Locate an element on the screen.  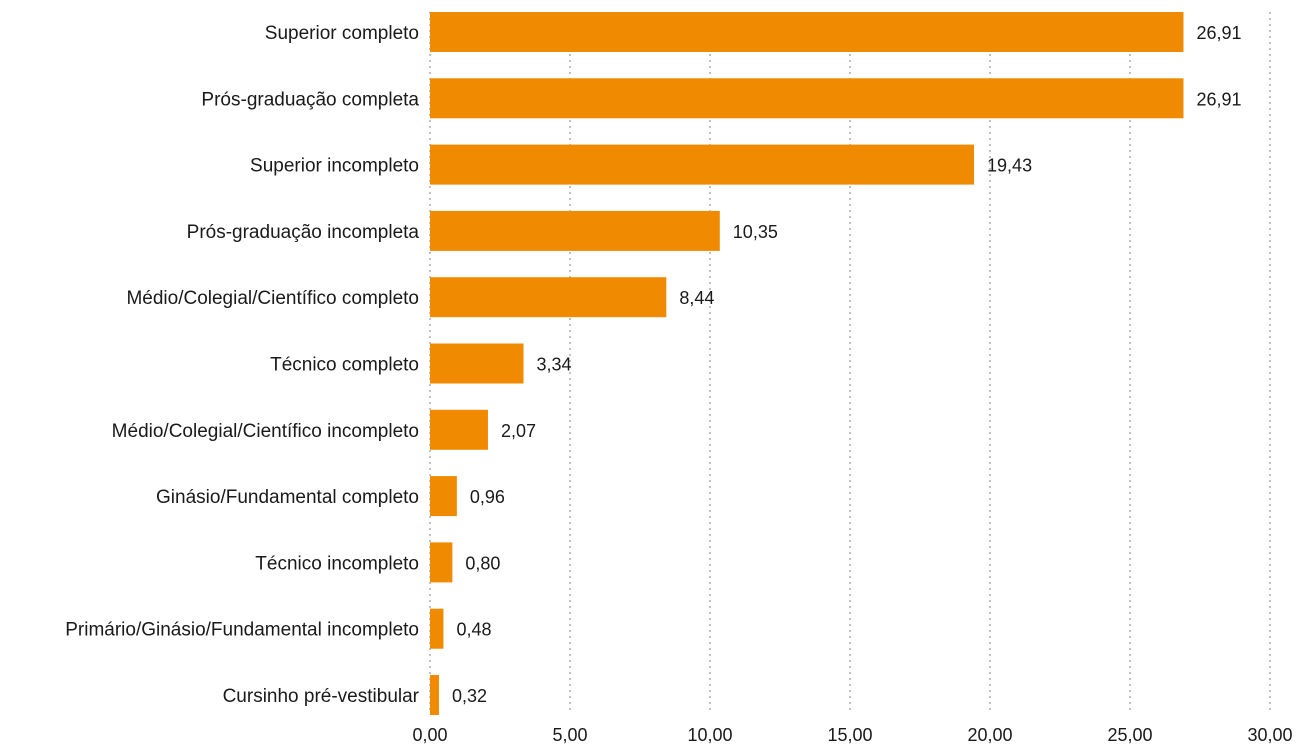
x-tick-label: 15,00 is located at coordinates (849, 735).